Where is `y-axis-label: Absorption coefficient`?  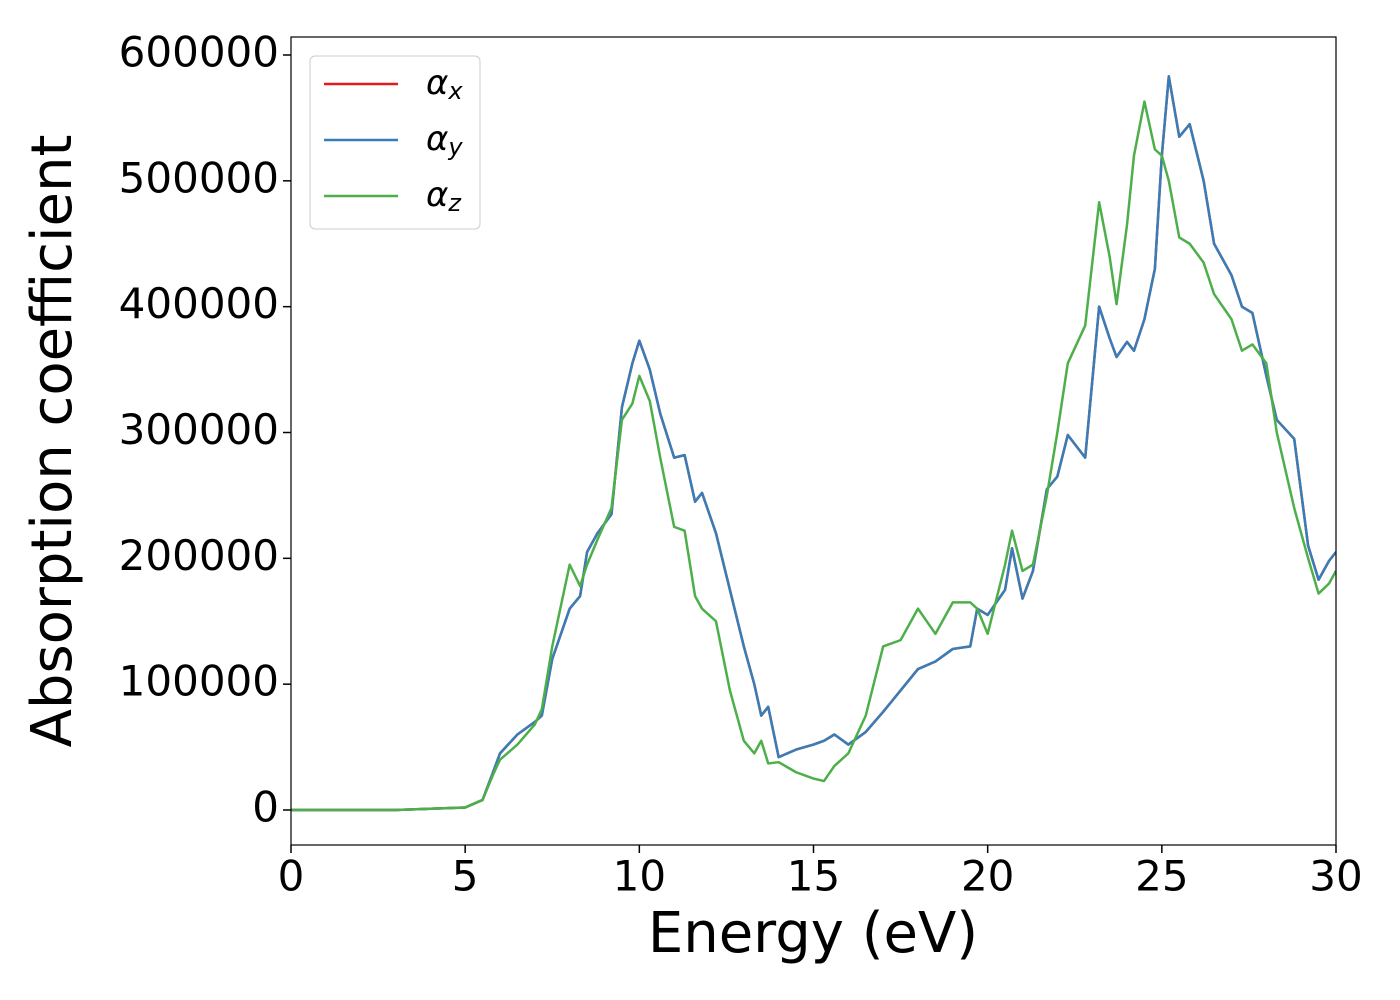
y-axis-label: Absorption coefficient is located at coordinates (52, 441).